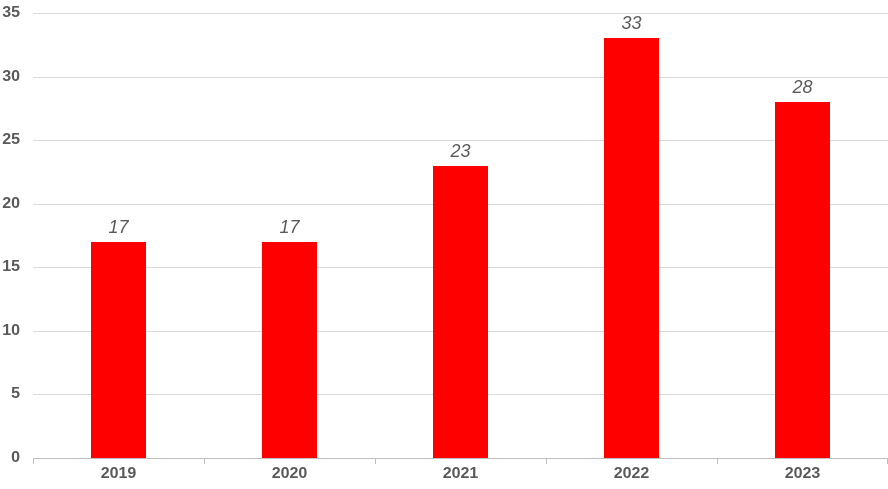 The width and height of the screenshot is (888, 489). What do you see at coordinates (802, 87) in the screenshot?
I see `data-label-2023: 28` at bounding box center [802, 87].